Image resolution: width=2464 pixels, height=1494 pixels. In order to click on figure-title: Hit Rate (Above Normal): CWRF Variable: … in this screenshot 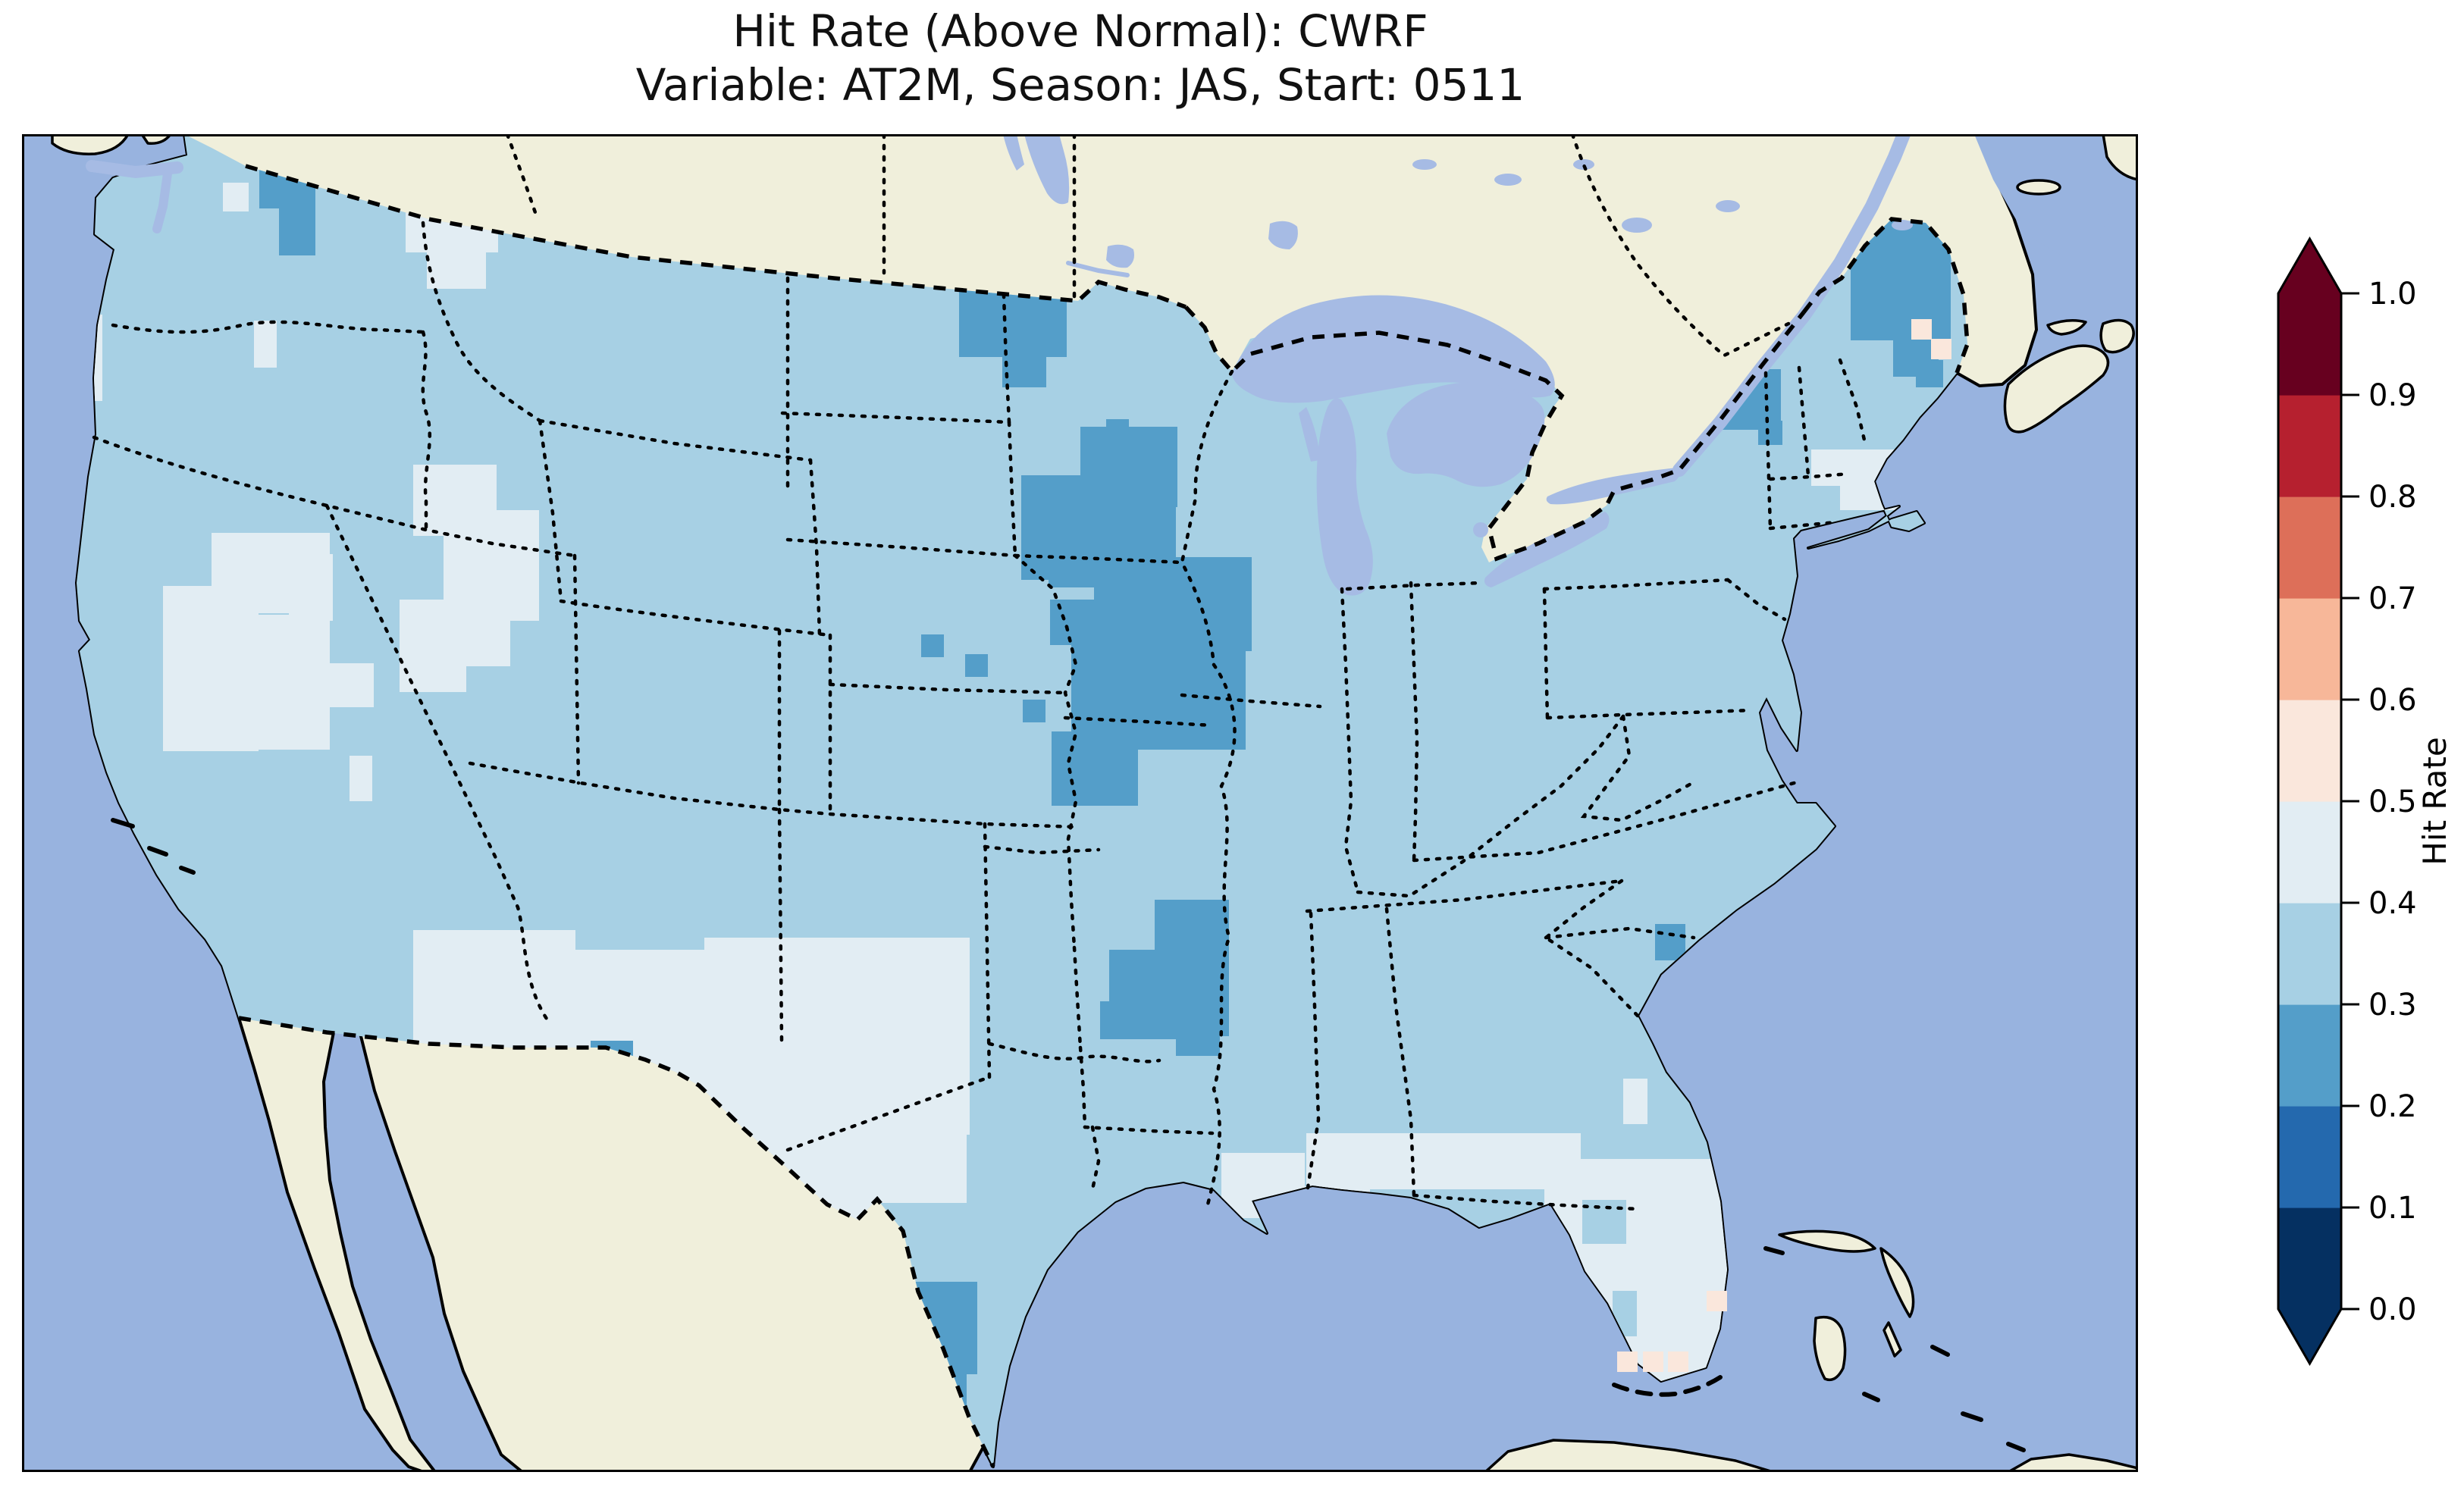, I will do `click(1081, 58)`.